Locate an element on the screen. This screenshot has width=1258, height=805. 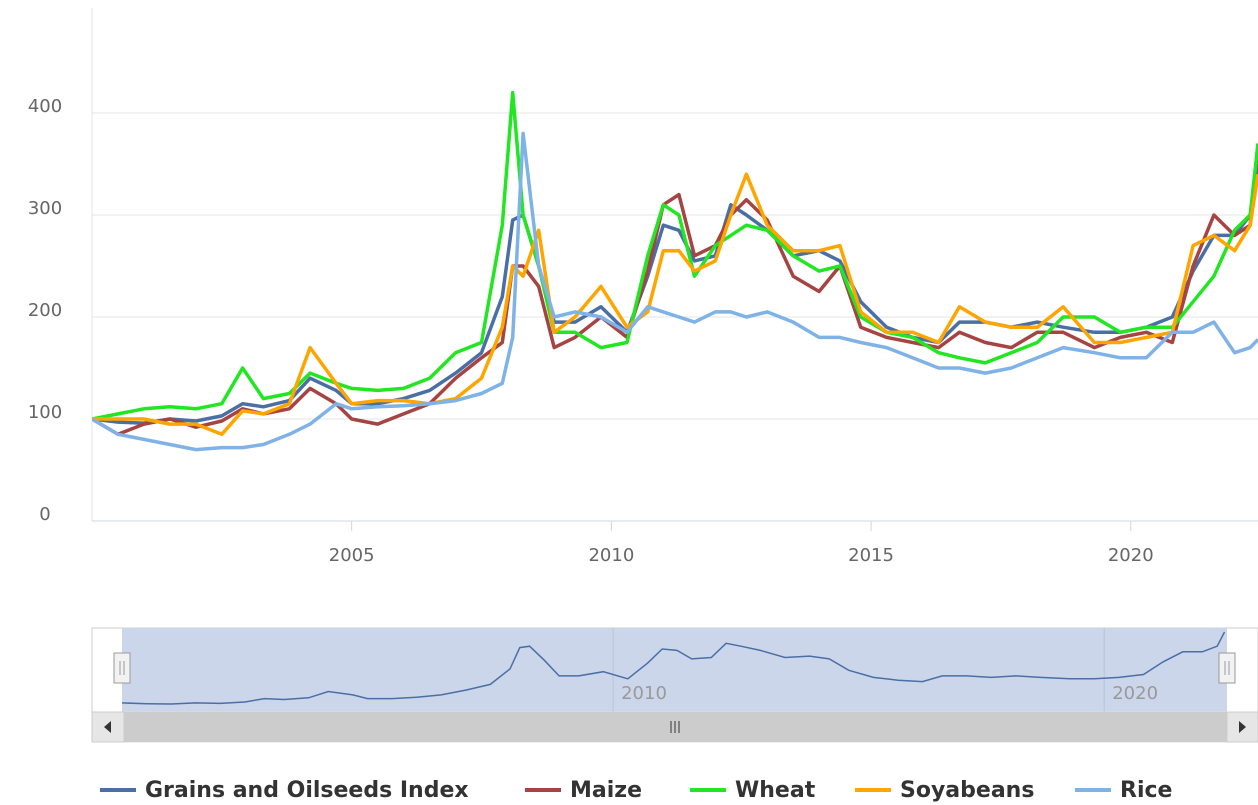
arrow-right is located at coordinates (1242, 727).